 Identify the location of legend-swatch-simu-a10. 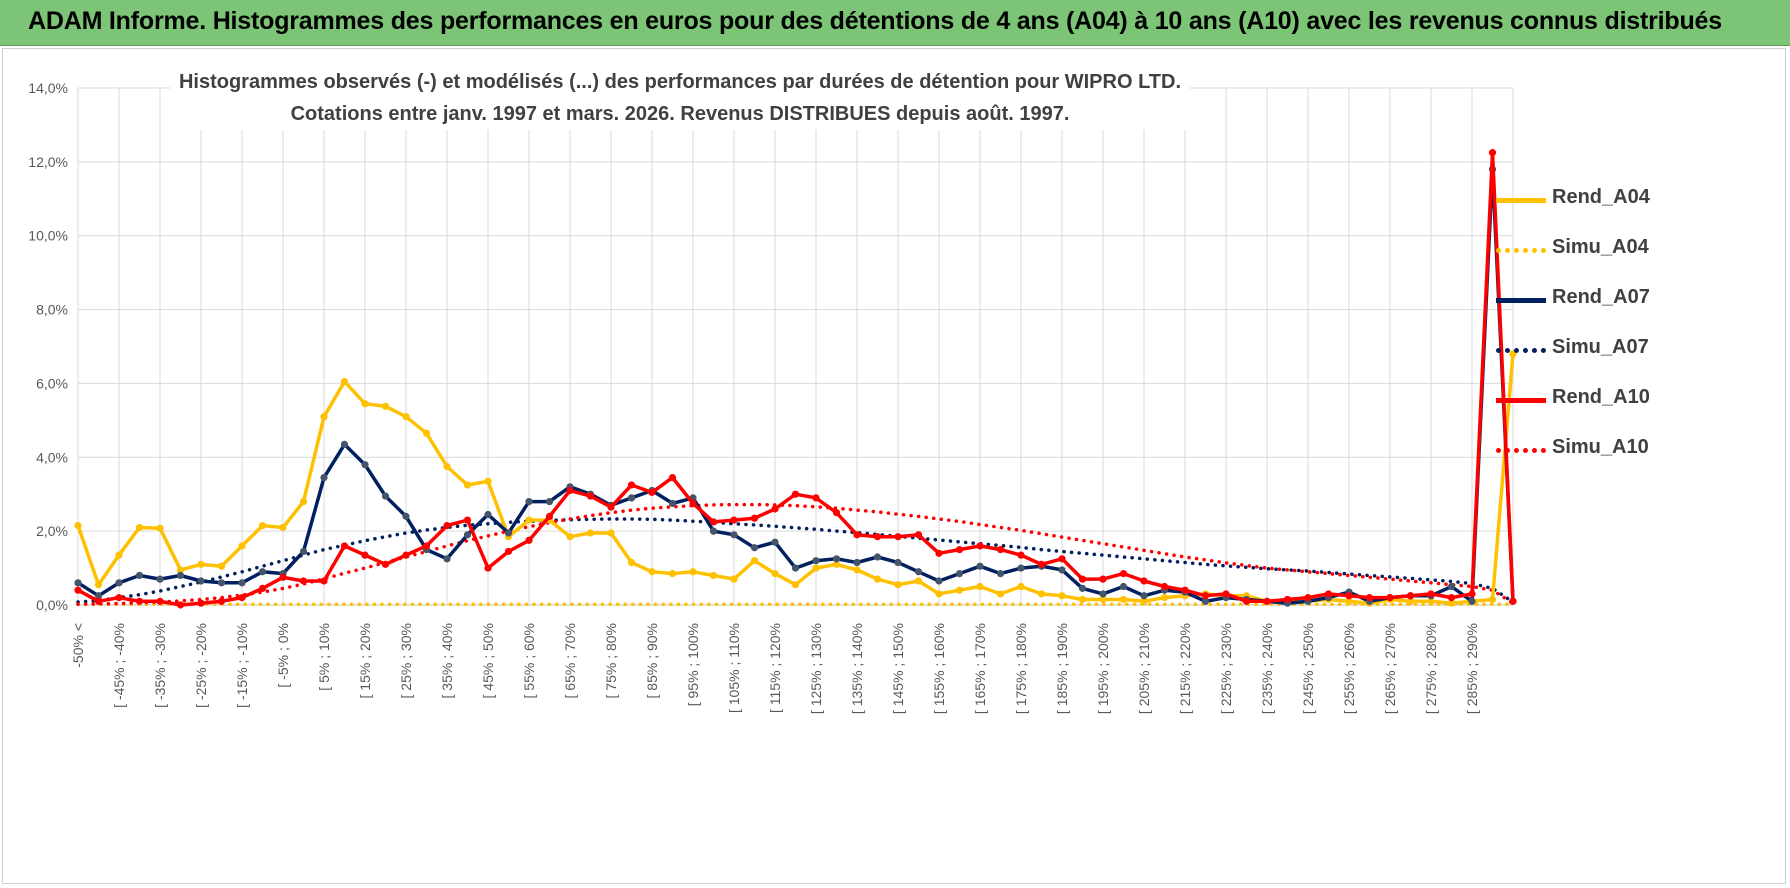
(1521, 450).